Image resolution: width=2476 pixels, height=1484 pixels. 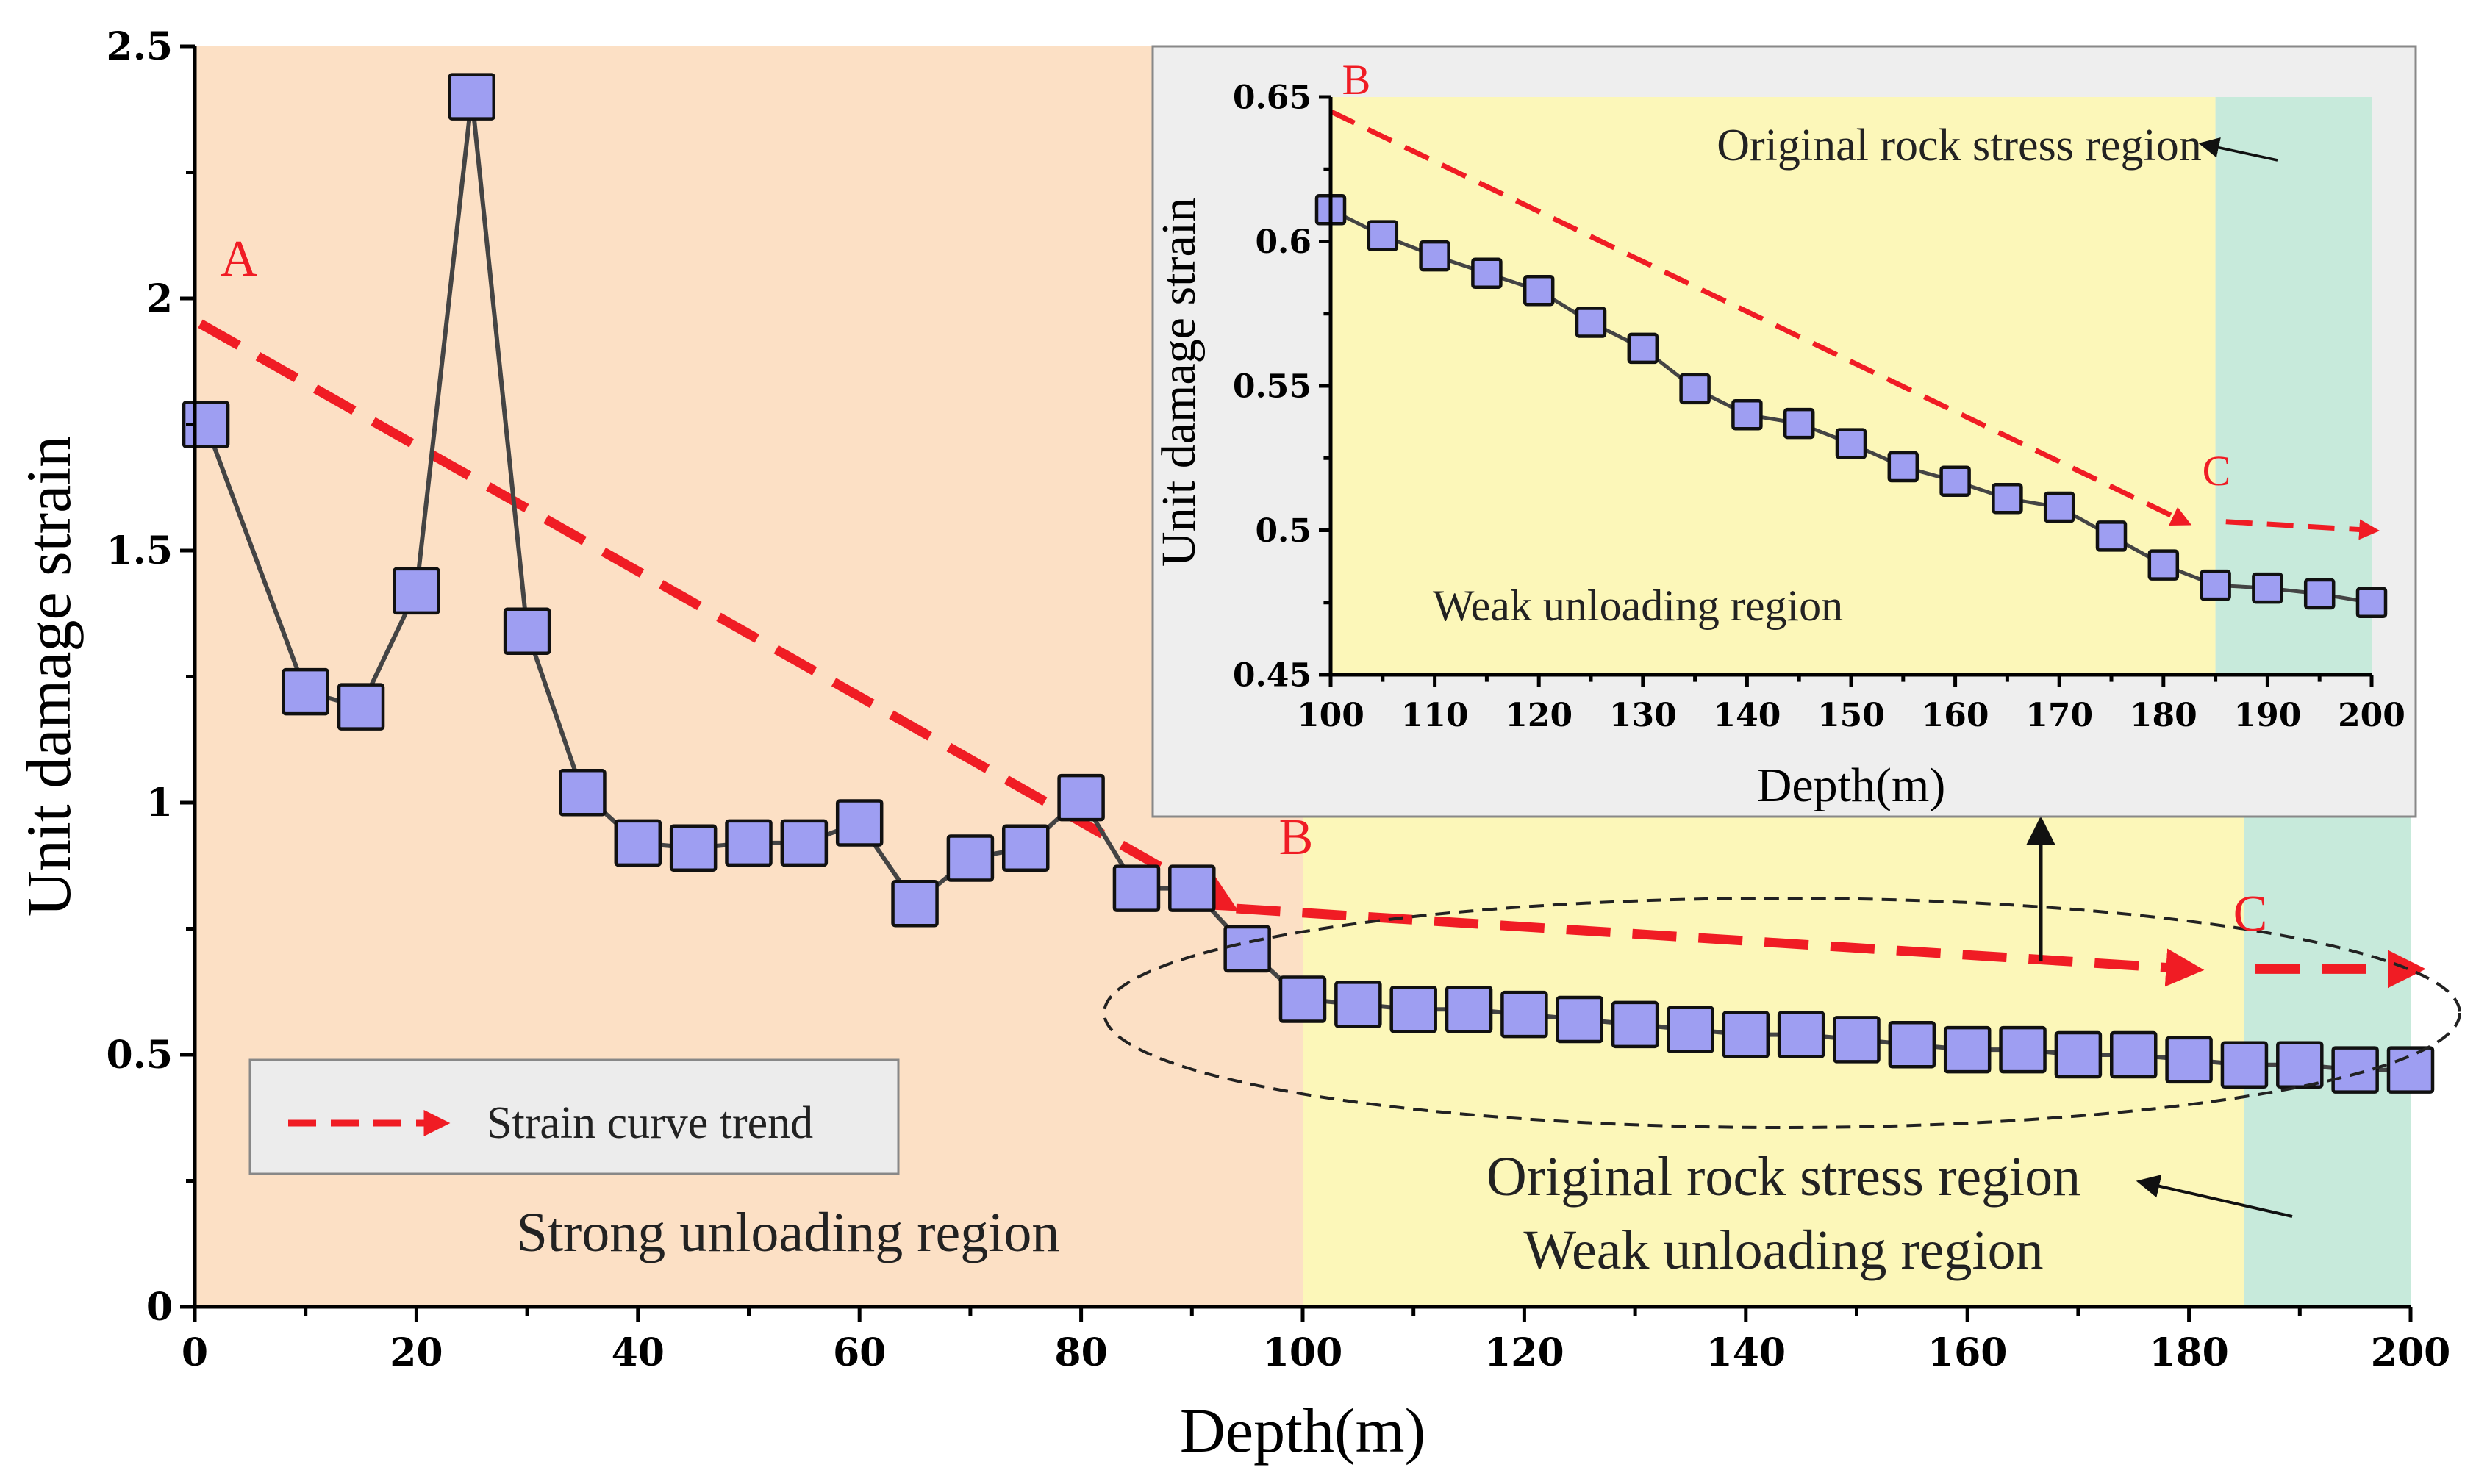 I want to click on main-x-tick-label: 100, so click(x=1303, y=1353).